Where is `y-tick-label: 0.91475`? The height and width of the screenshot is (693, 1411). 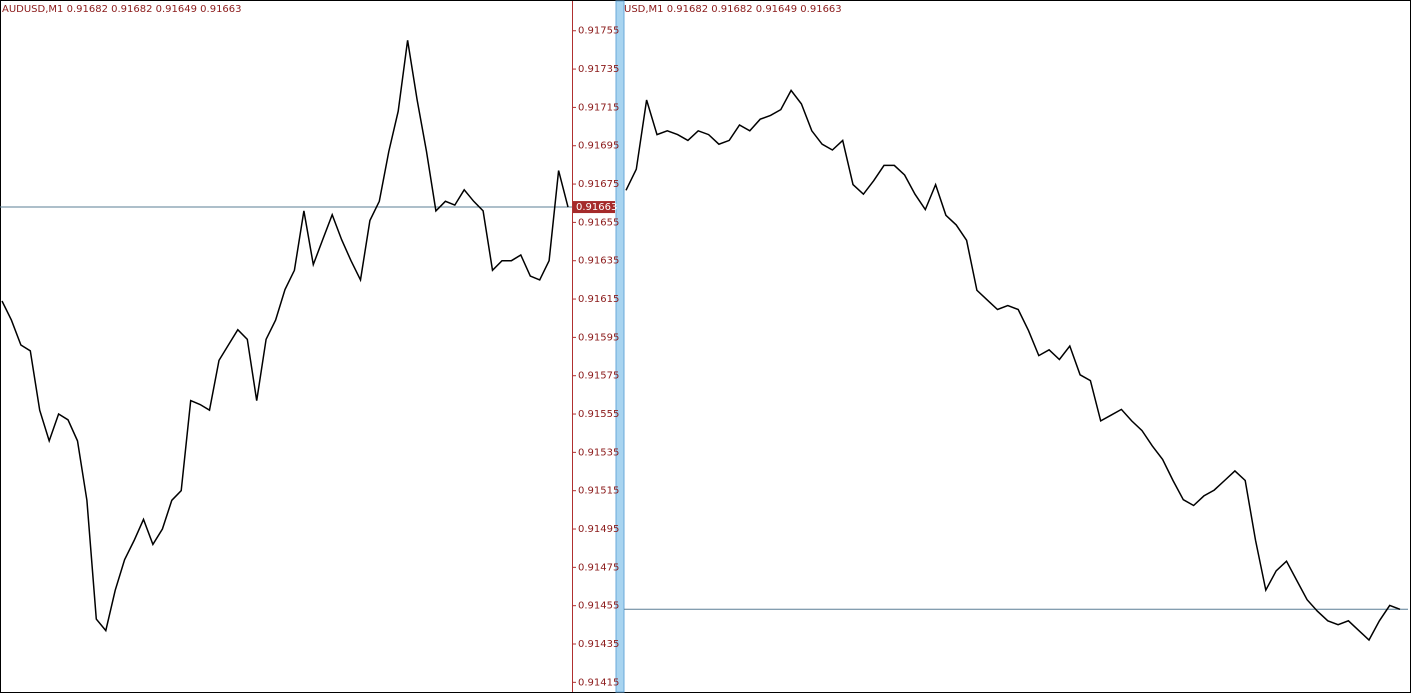
y-tick-label: 0.91475 is located at coordinates (598, 567).